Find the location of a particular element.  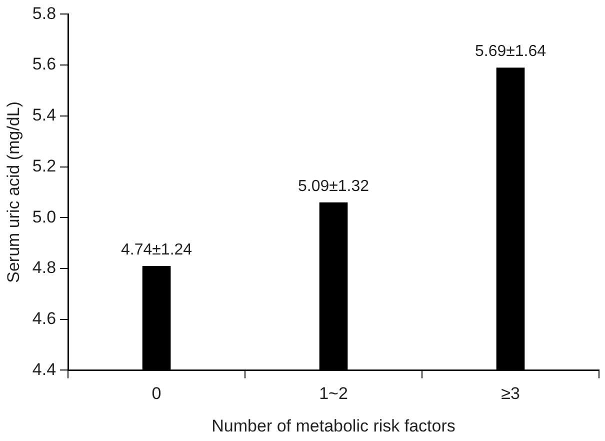

x-tick-label: 1~2 is located at coordinates (333, 394).